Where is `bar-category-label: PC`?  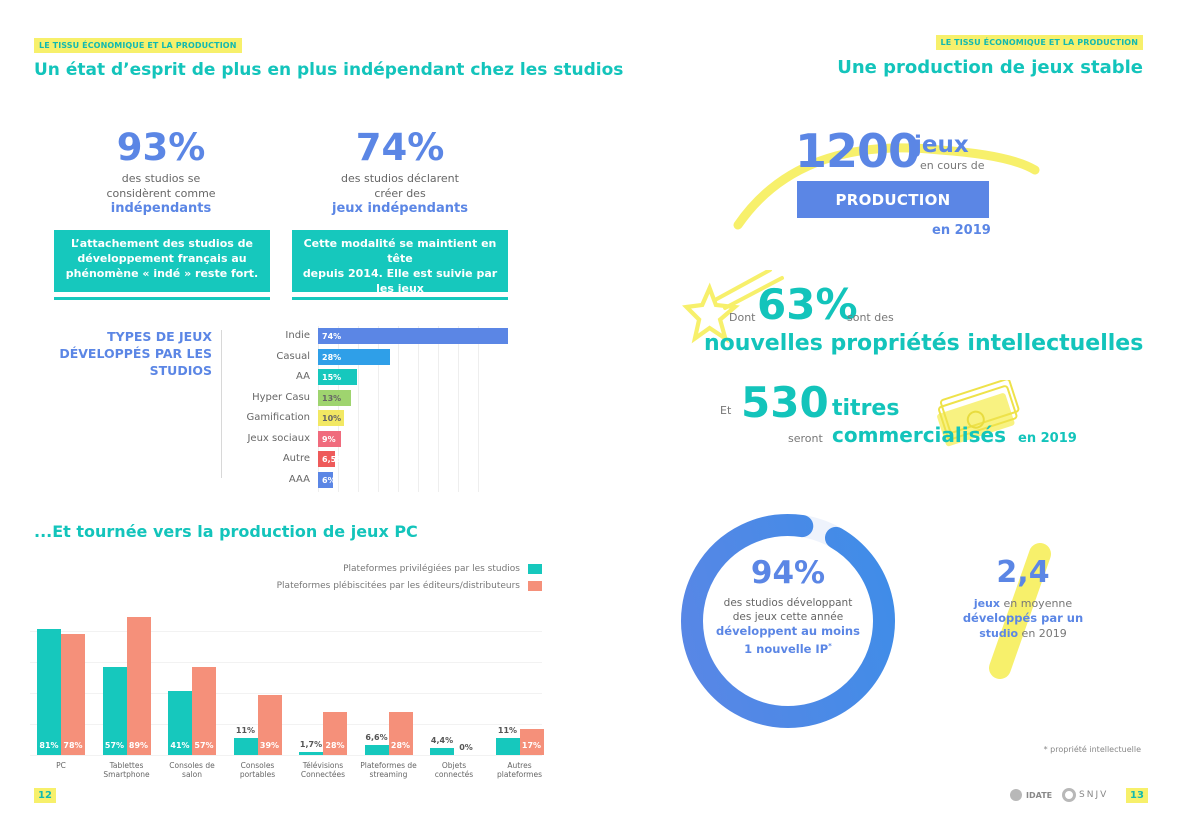
bar-category-label: PC is located at coordinates (61, 765).